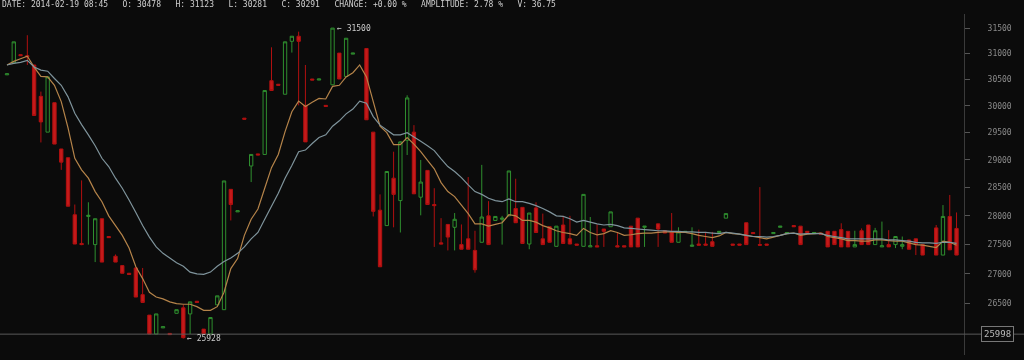 This screenshot has width=1024, height=360. I want to click on y-tick-label: 30000, so click(999, 106).